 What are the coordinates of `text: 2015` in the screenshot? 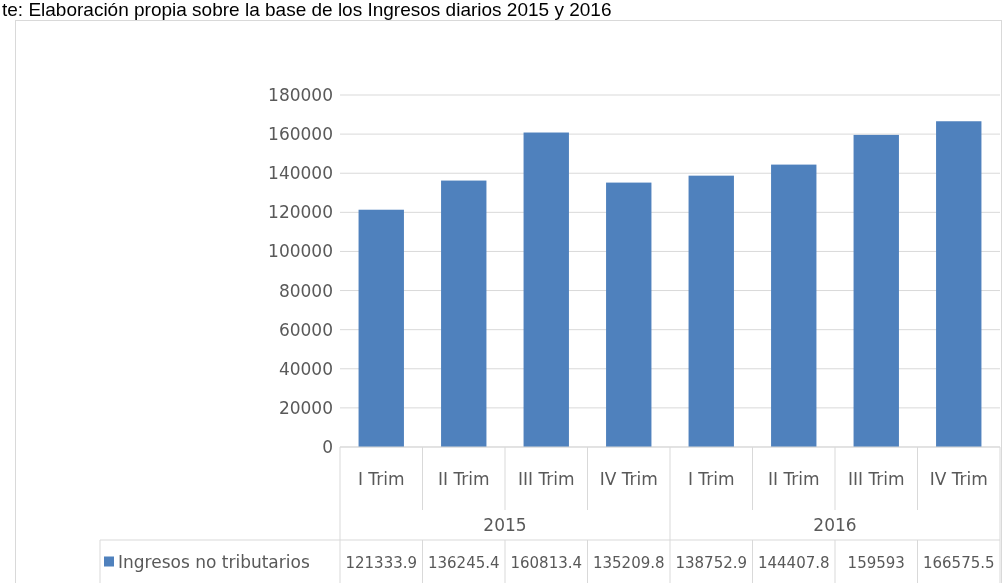 It's located at (505, 525).